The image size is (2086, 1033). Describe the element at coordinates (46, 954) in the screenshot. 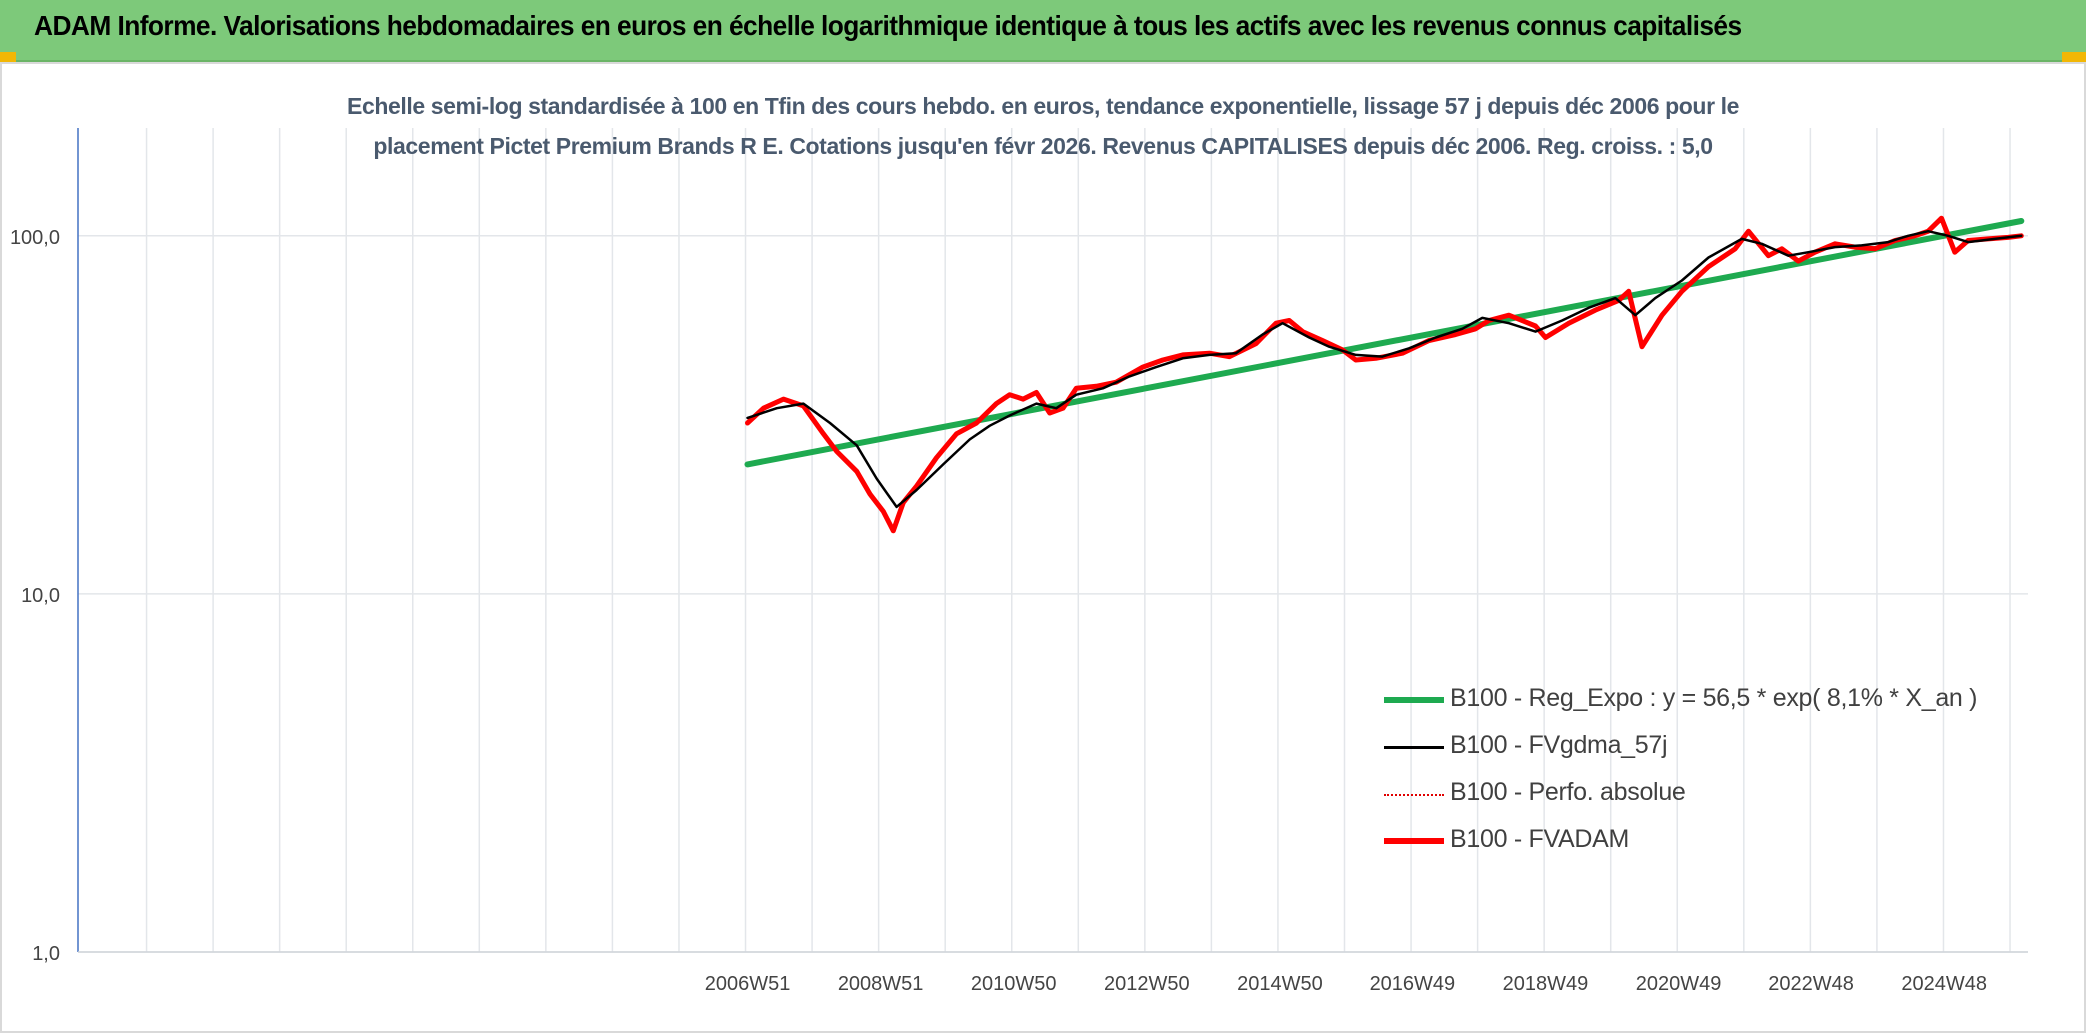

I see `y-tick-label: 1,0` at that location.